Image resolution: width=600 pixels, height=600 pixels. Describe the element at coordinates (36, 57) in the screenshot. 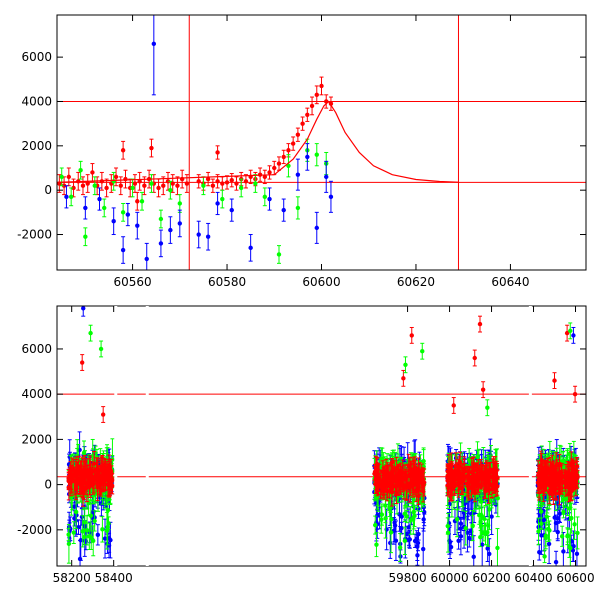

I see `y-tick-label: 6000` at that location.